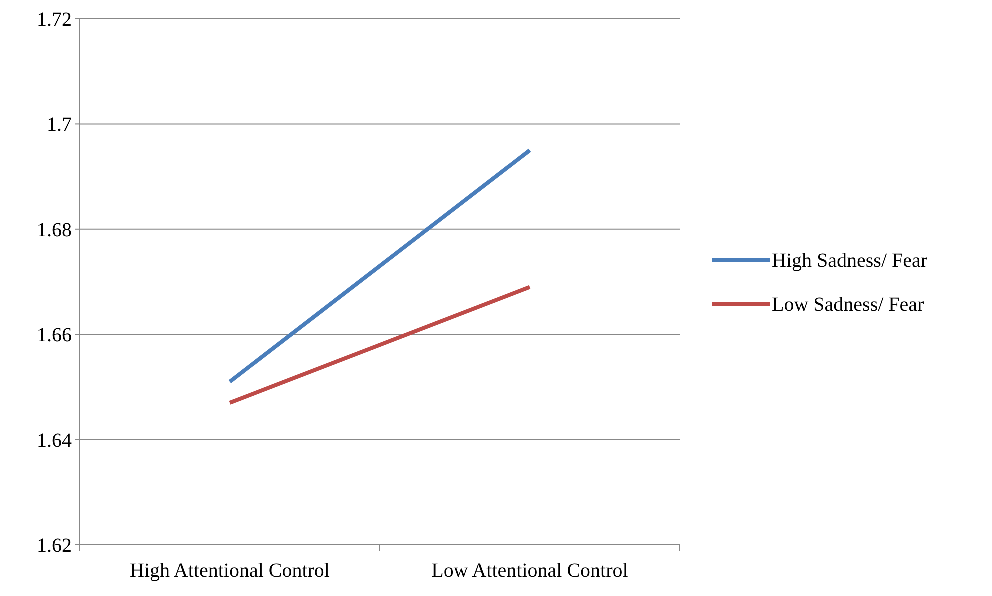 The image size is (992, 596). I want to click on x-tick-label: Low Attentional Control, so click(530, 571).